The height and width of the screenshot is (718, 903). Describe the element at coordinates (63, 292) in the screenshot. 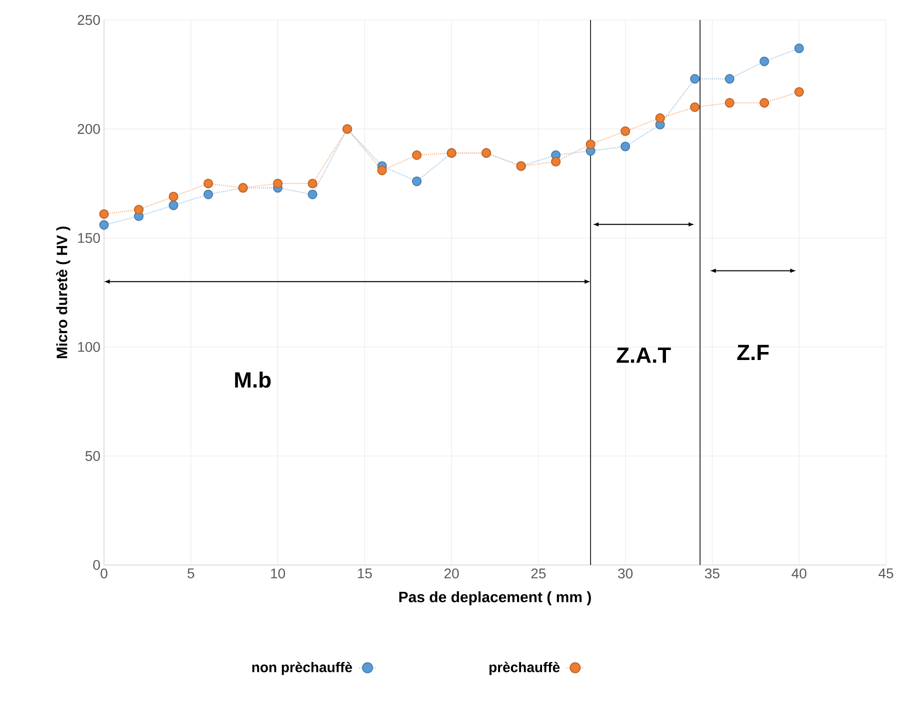

I see `y-axis-title: Micro duretè ( HV )` at that location.